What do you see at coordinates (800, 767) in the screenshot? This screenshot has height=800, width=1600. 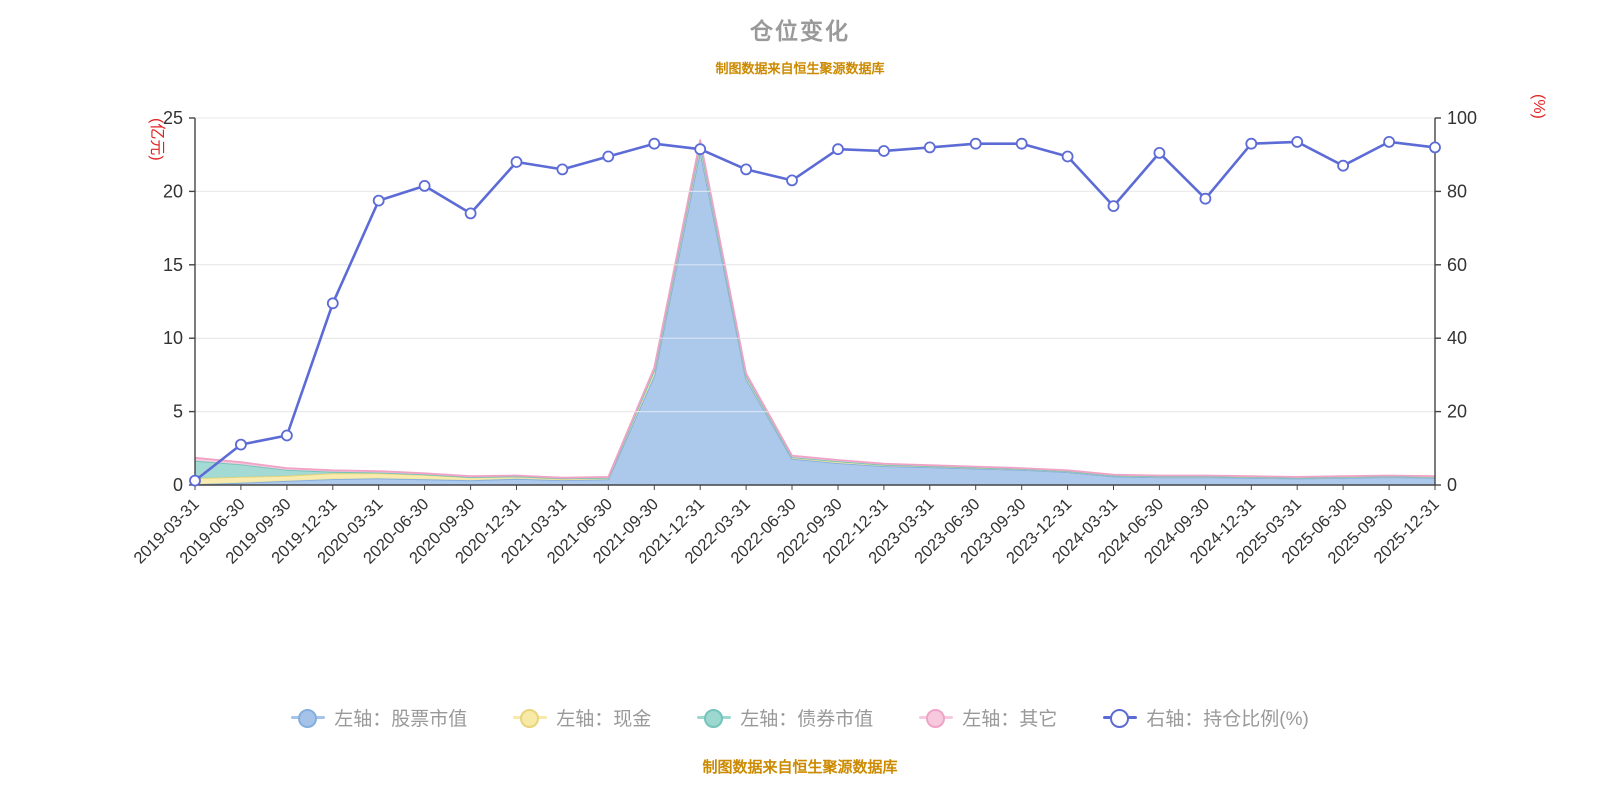 I see `data-source-note-bottom: 制图数据来自恒生聚源数据库` at bounding box center [800, 767].